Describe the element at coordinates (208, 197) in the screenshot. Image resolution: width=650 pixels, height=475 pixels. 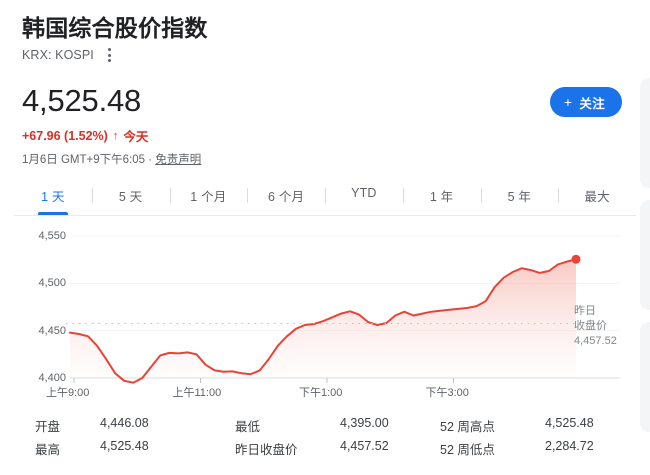
I see `tab-label: 1 个月` at that location.